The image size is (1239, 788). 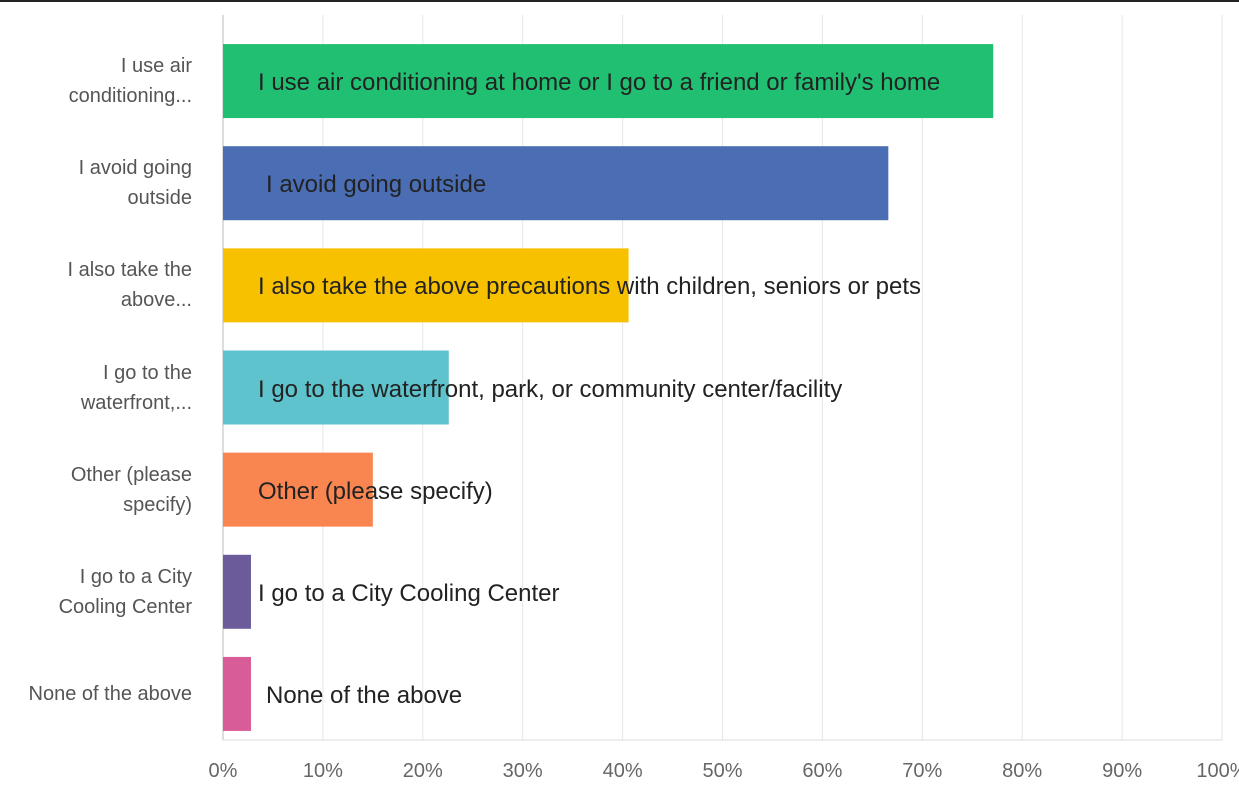 What do you see at coordinates (110, 693) in the screenshot?
I see `y-tick-label: None of the above` at bounding box center [110, 693].